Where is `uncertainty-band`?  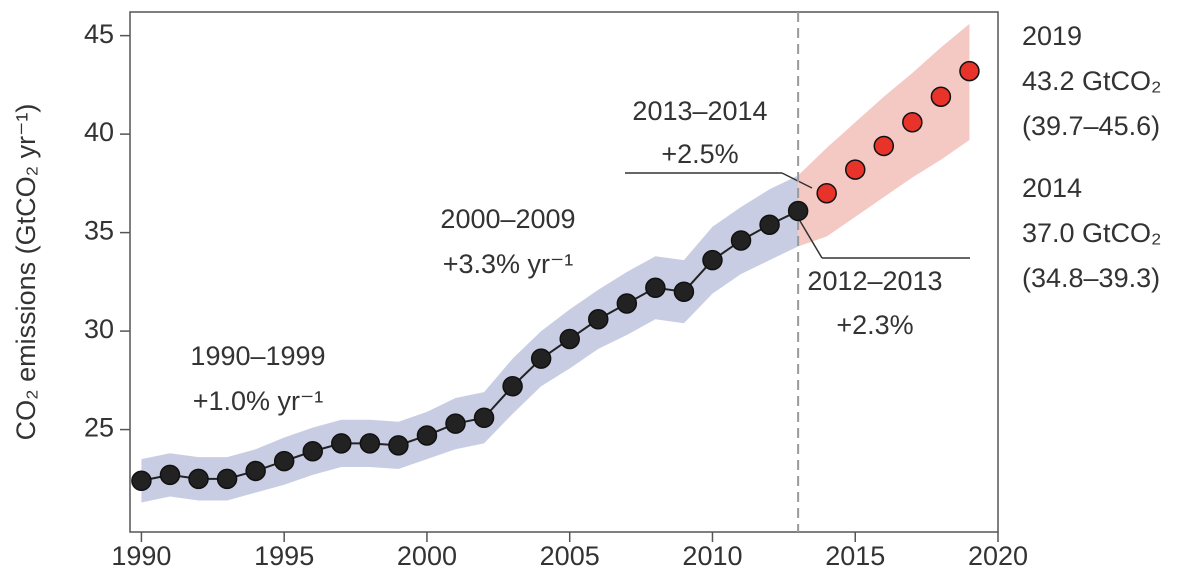 uncertainty-band is located at coordinates (884, 135).